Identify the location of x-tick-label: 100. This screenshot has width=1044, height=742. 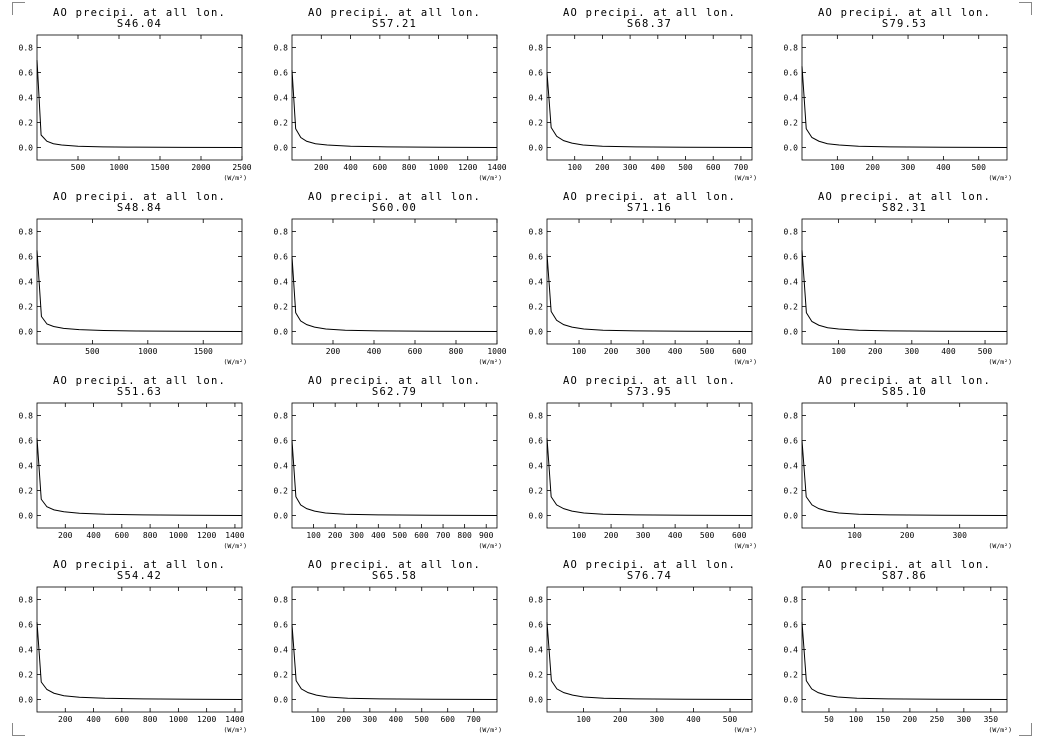
(583, 719).